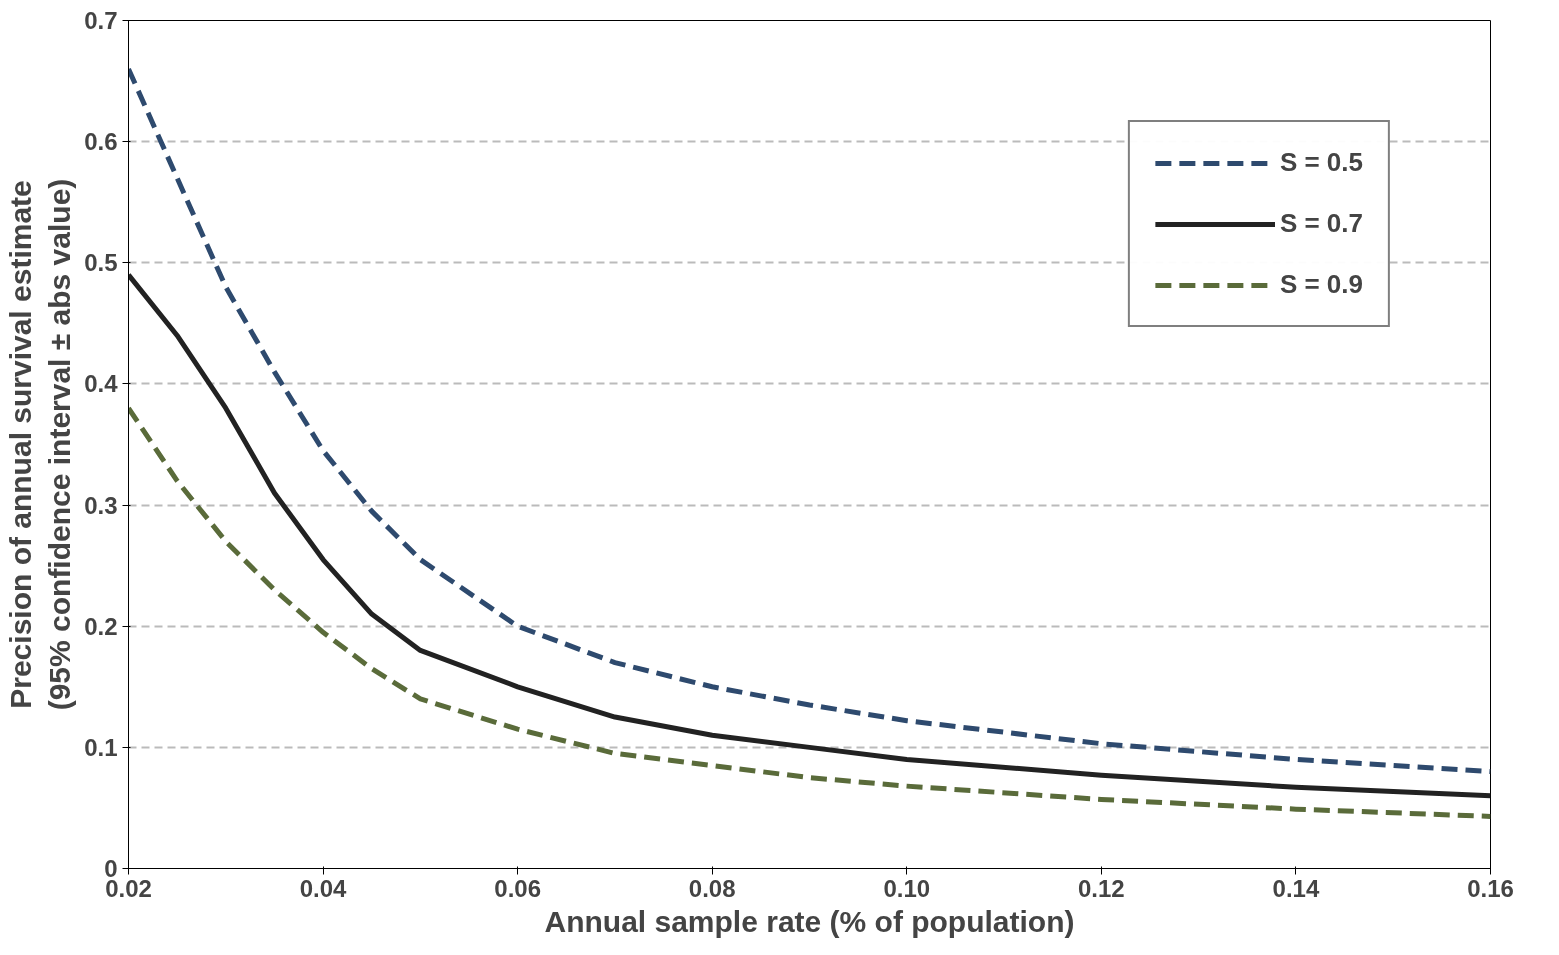 Image resolution: width=1559 pixels, height=955 pixels. I want to click on x-tick-label: 0.16, so click(1490, 888).